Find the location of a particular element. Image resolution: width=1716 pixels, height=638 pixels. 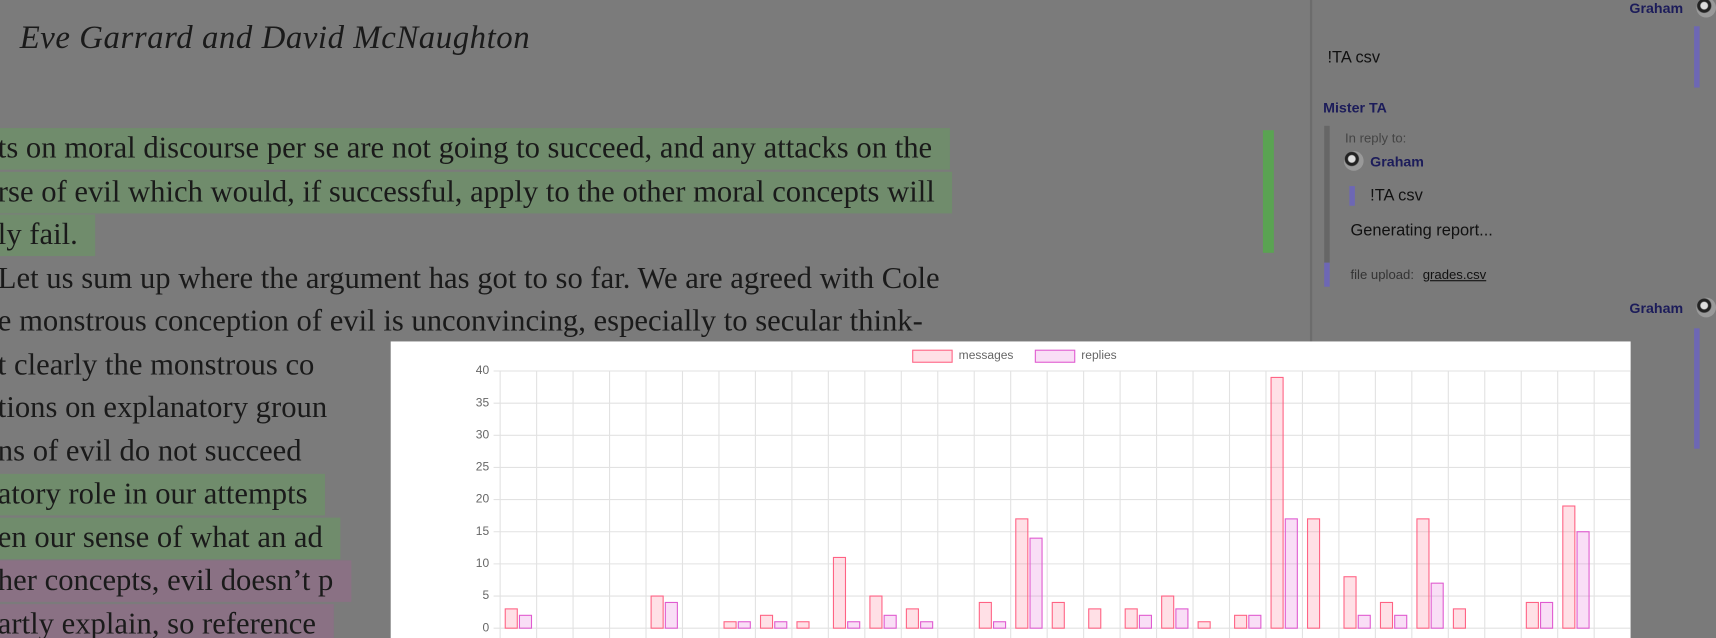

y-tick-label: 35 is located at coordinates (483, 402).